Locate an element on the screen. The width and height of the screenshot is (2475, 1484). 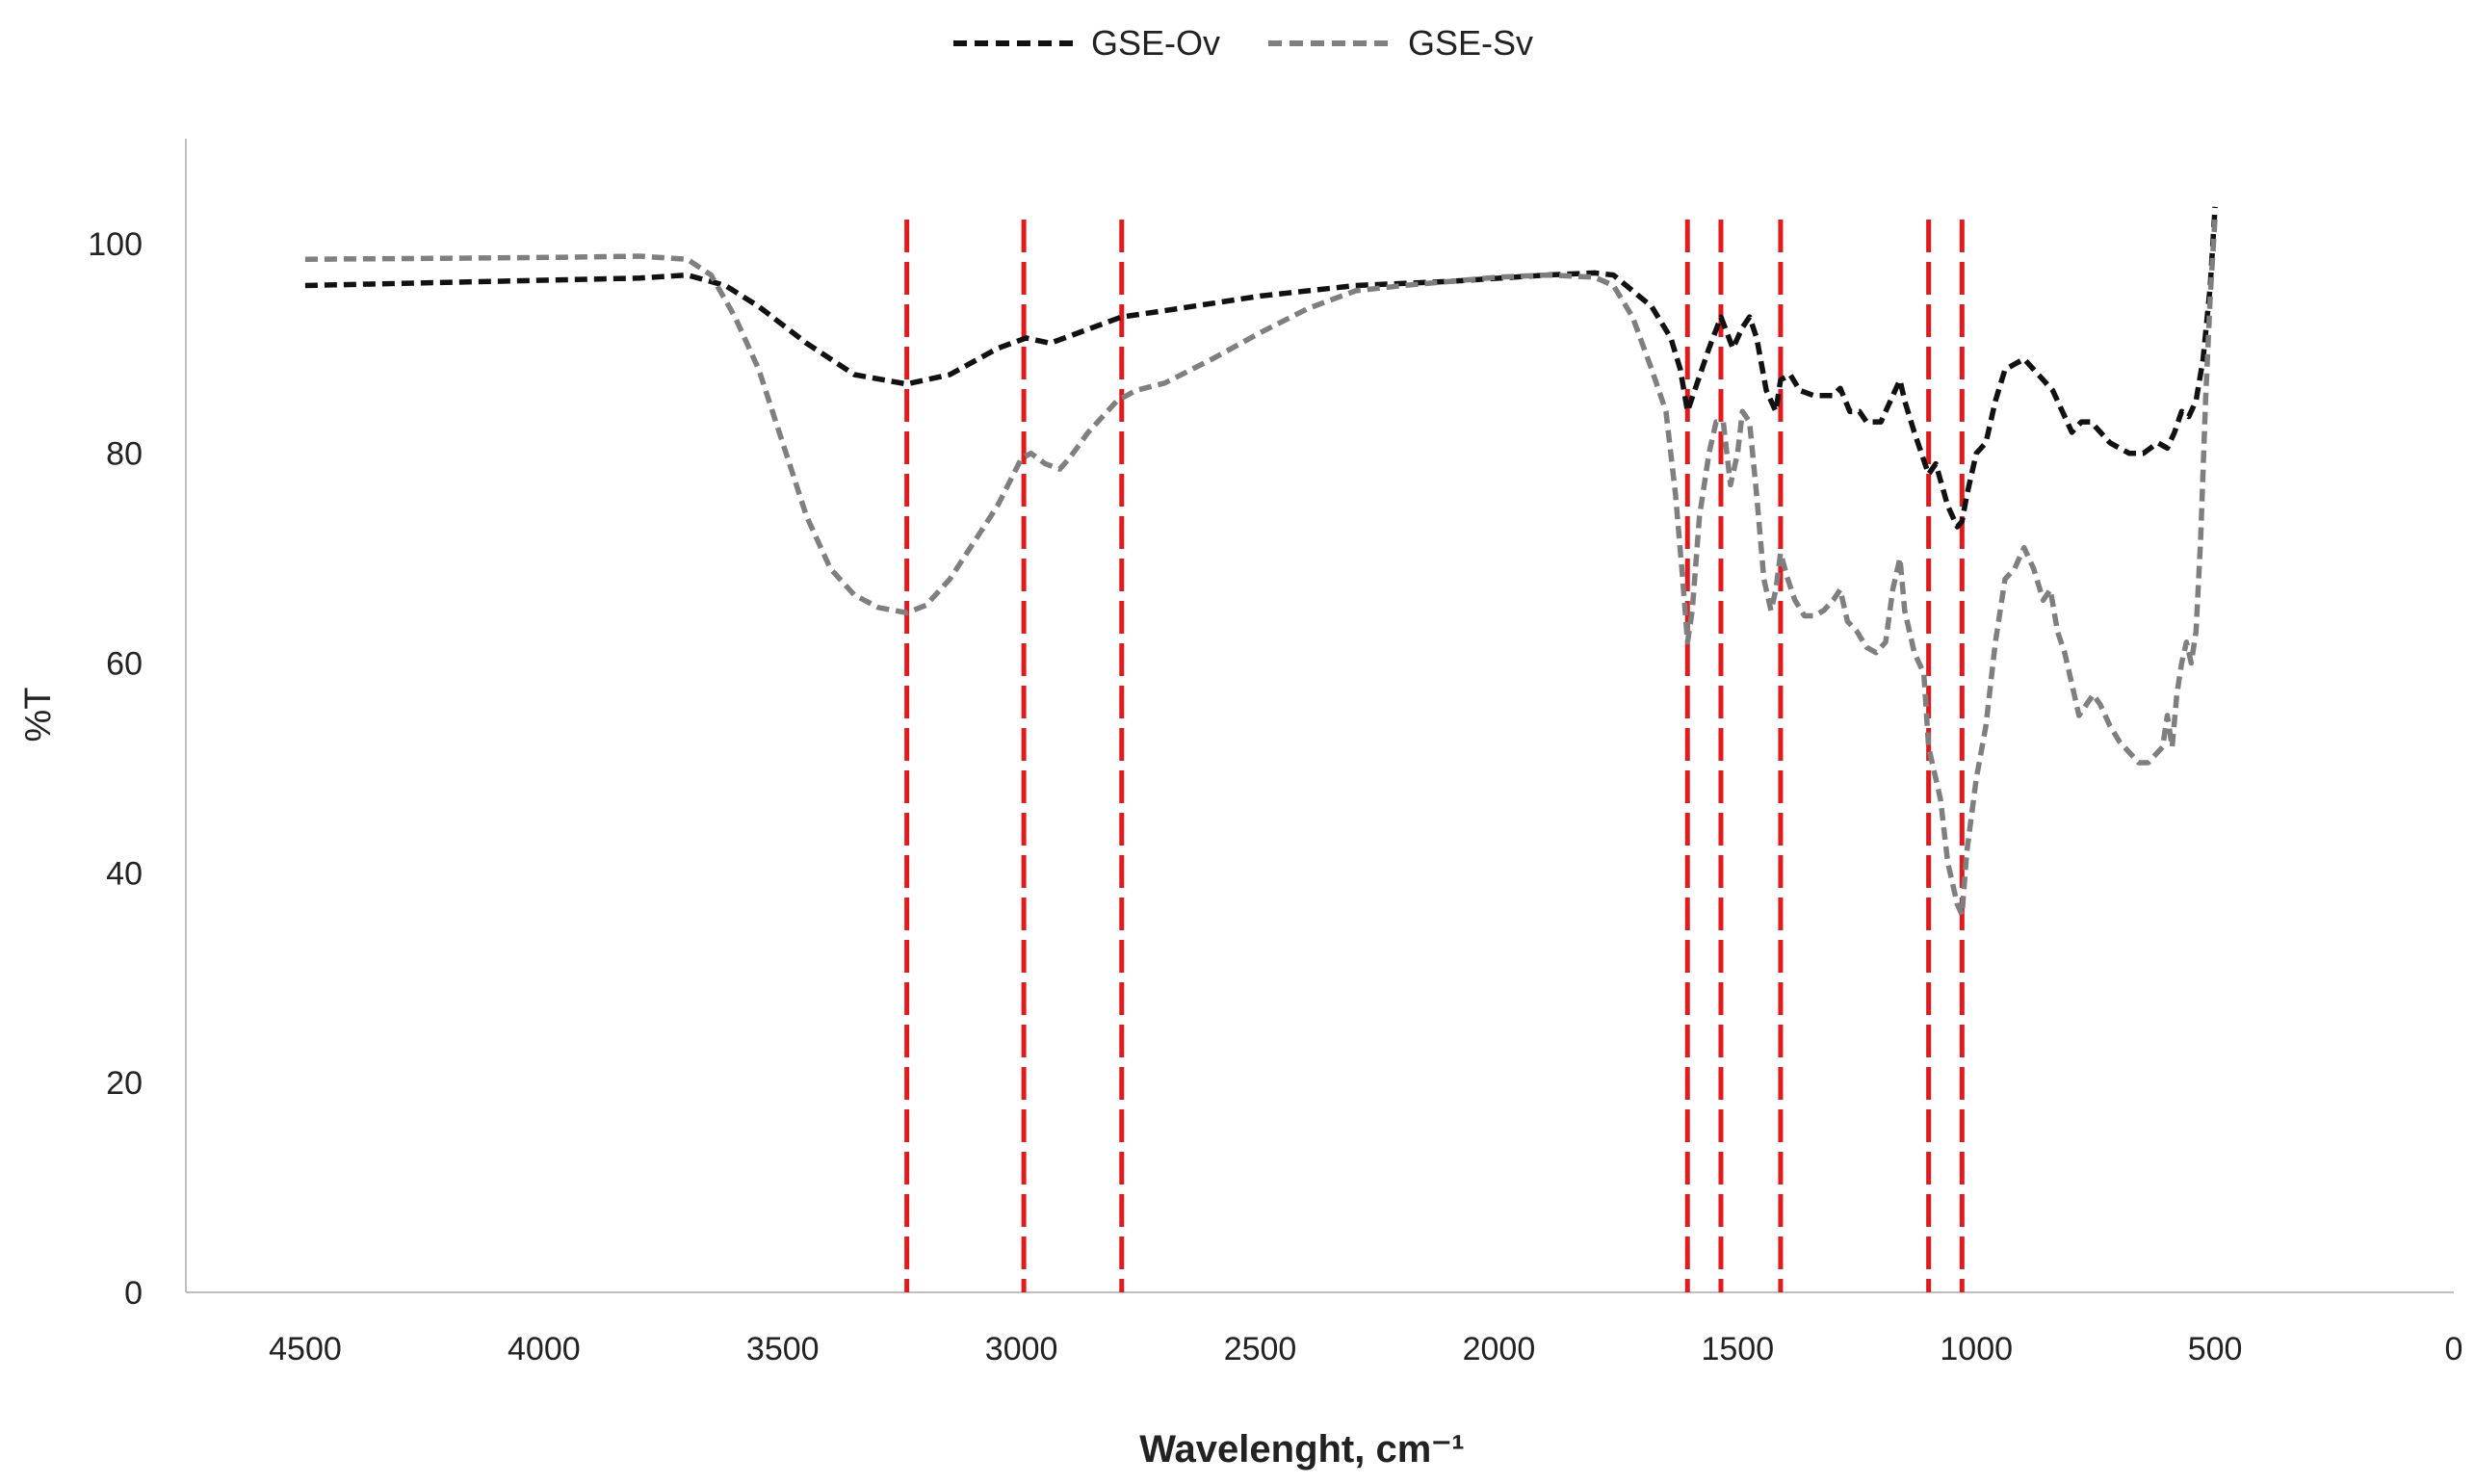
x-tick-label: 500 is located at coordinates (2215, 1349).